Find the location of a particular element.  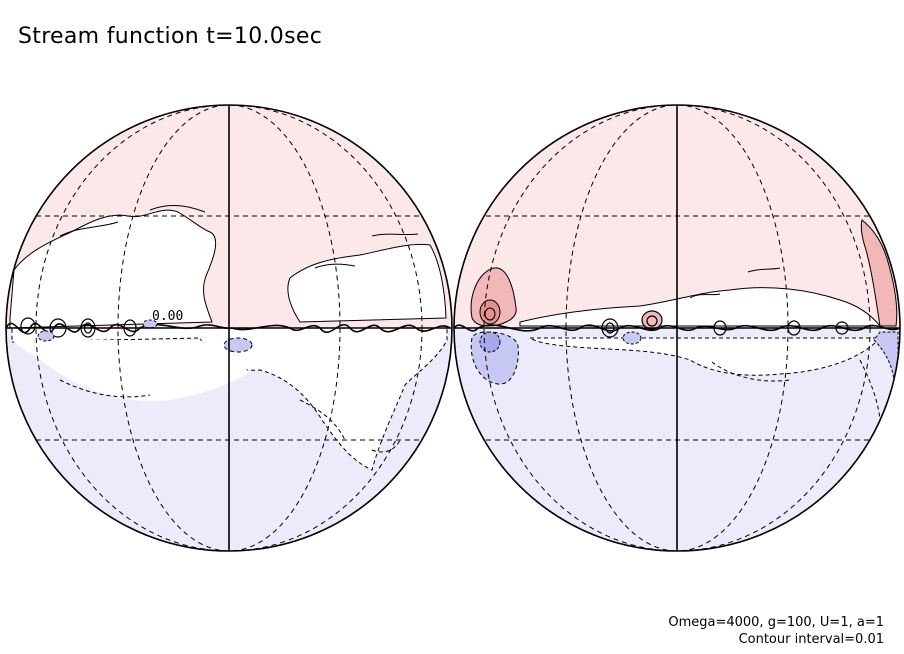

right-edge-negative-vortex is located at coordinates (886, 356).